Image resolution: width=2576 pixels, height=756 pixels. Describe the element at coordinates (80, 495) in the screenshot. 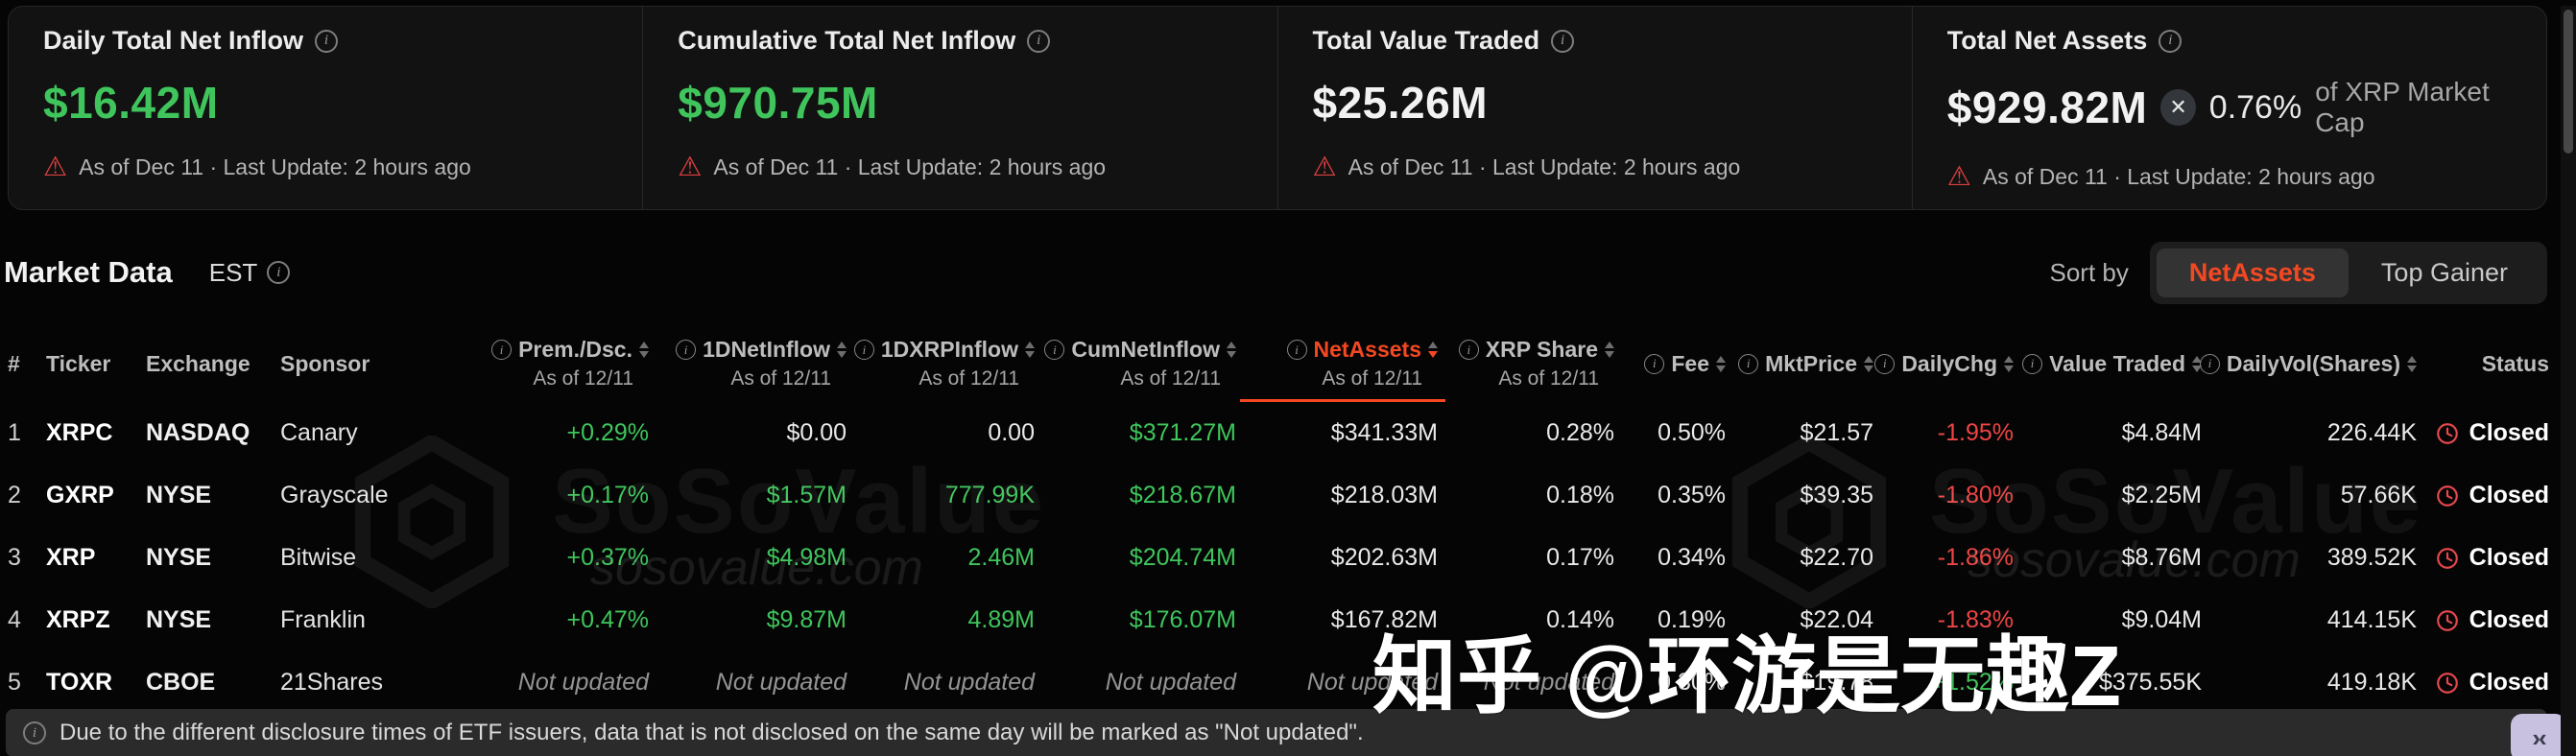

I see `ticker-cell: GXRP` at that location.